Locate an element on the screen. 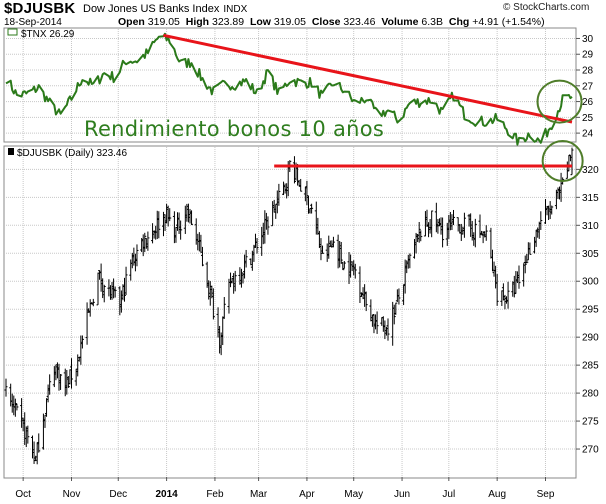  change-value: +4.91 (+1.54%) is located at coordinates (508, 22).